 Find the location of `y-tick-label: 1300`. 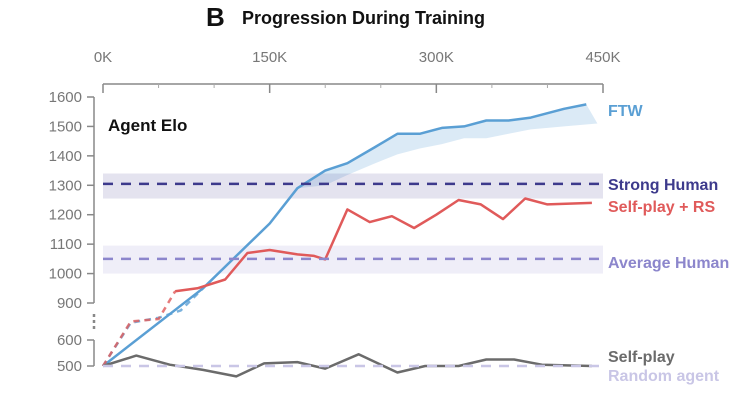

y-tick-label: 1300 is located at coordinates (65, 185).